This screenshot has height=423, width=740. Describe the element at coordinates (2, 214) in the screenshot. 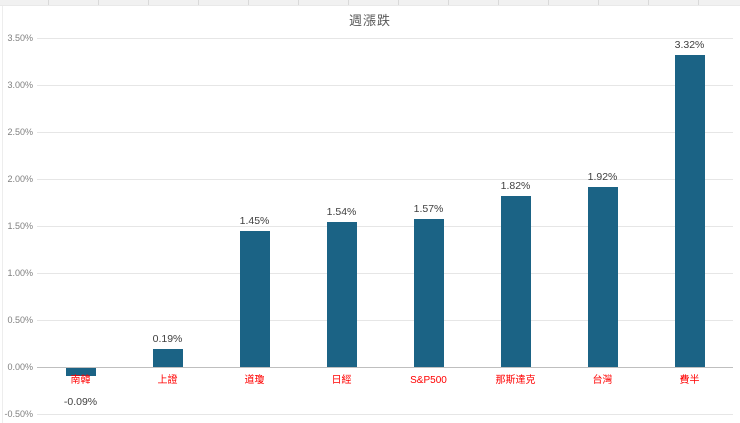

I see `chart-border-left` at that location.